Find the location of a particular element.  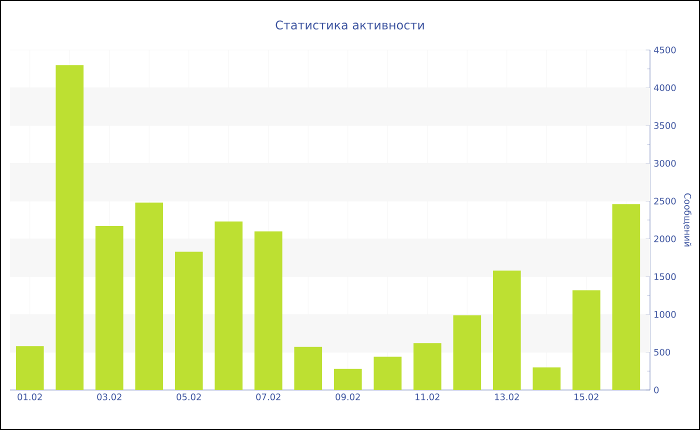

y-tick-label: 2000 is located at coordinates (665, 238).